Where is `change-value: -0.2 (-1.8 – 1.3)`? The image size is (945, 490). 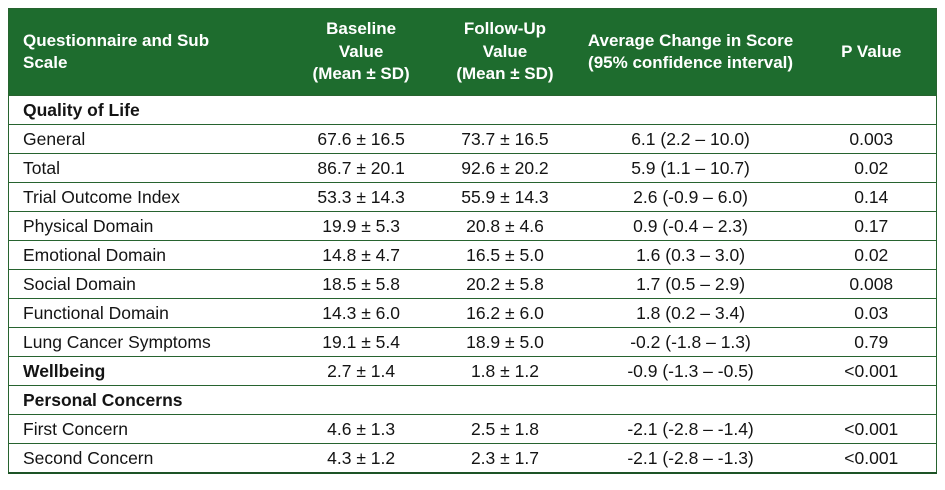 change-value: -0.2 (-1.8 – 1.3) is located at coordinates (690, 342).